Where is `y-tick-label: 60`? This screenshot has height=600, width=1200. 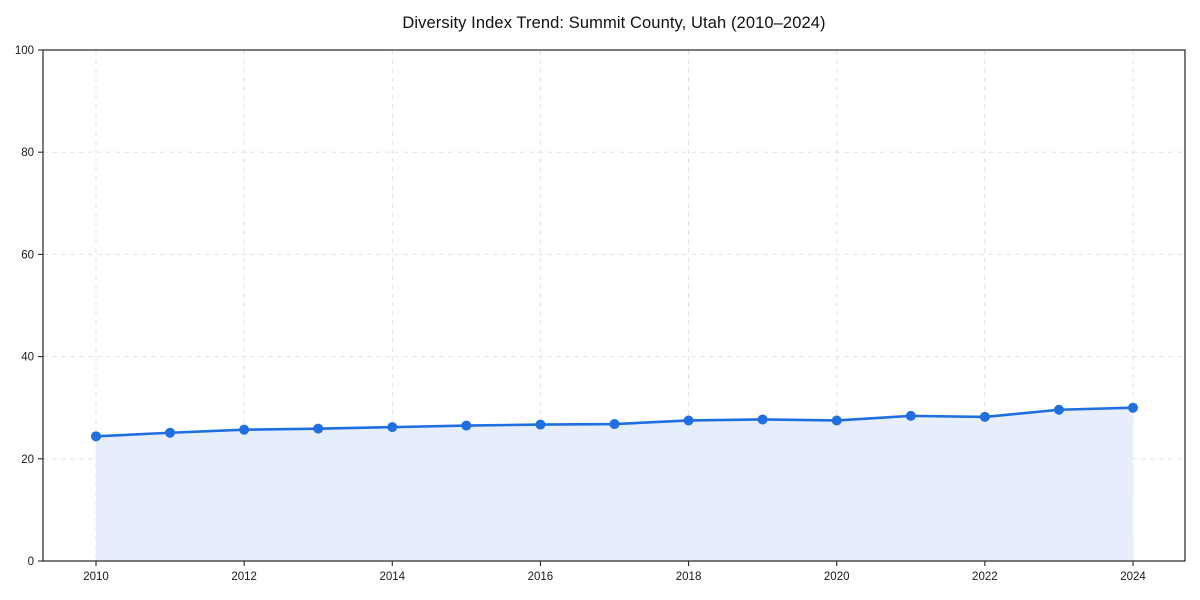
y-tick-label: 60 is located at coordinates (27, 255).